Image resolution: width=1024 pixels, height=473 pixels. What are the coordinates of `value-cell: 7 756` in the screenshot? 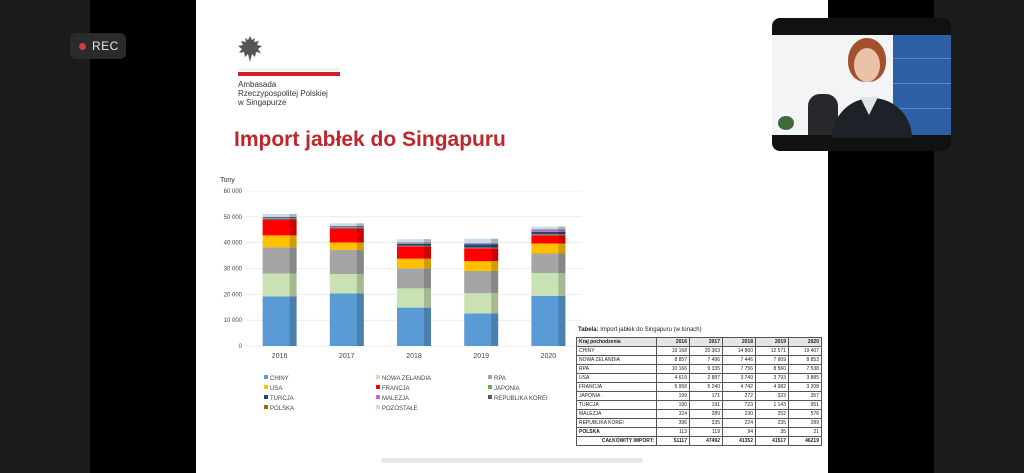 It's located at (739, 369).